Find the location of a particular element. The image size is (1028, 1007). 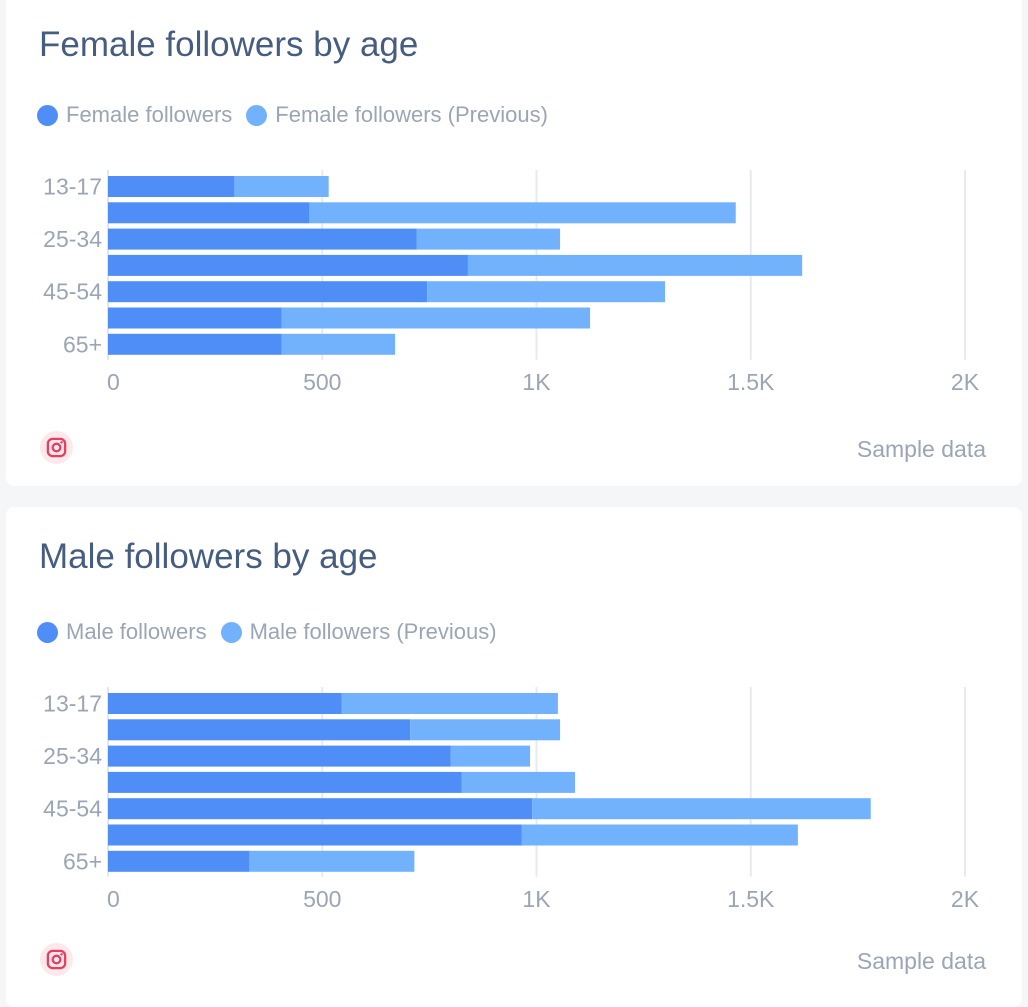

legend-item-male-followers-previous: Male followers (Previous) is located at coordinates (358, 632).